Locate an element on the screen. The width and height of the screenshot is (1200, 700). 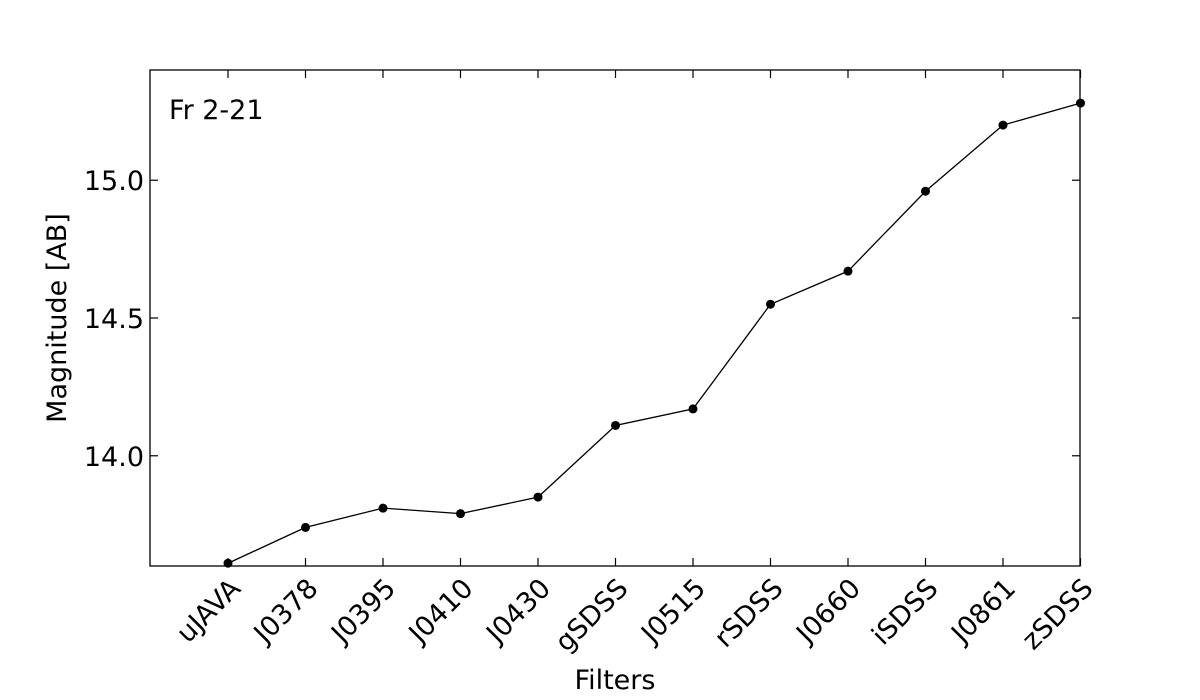
y-tick-label: 14.5 is located at coordinates (114, 319).